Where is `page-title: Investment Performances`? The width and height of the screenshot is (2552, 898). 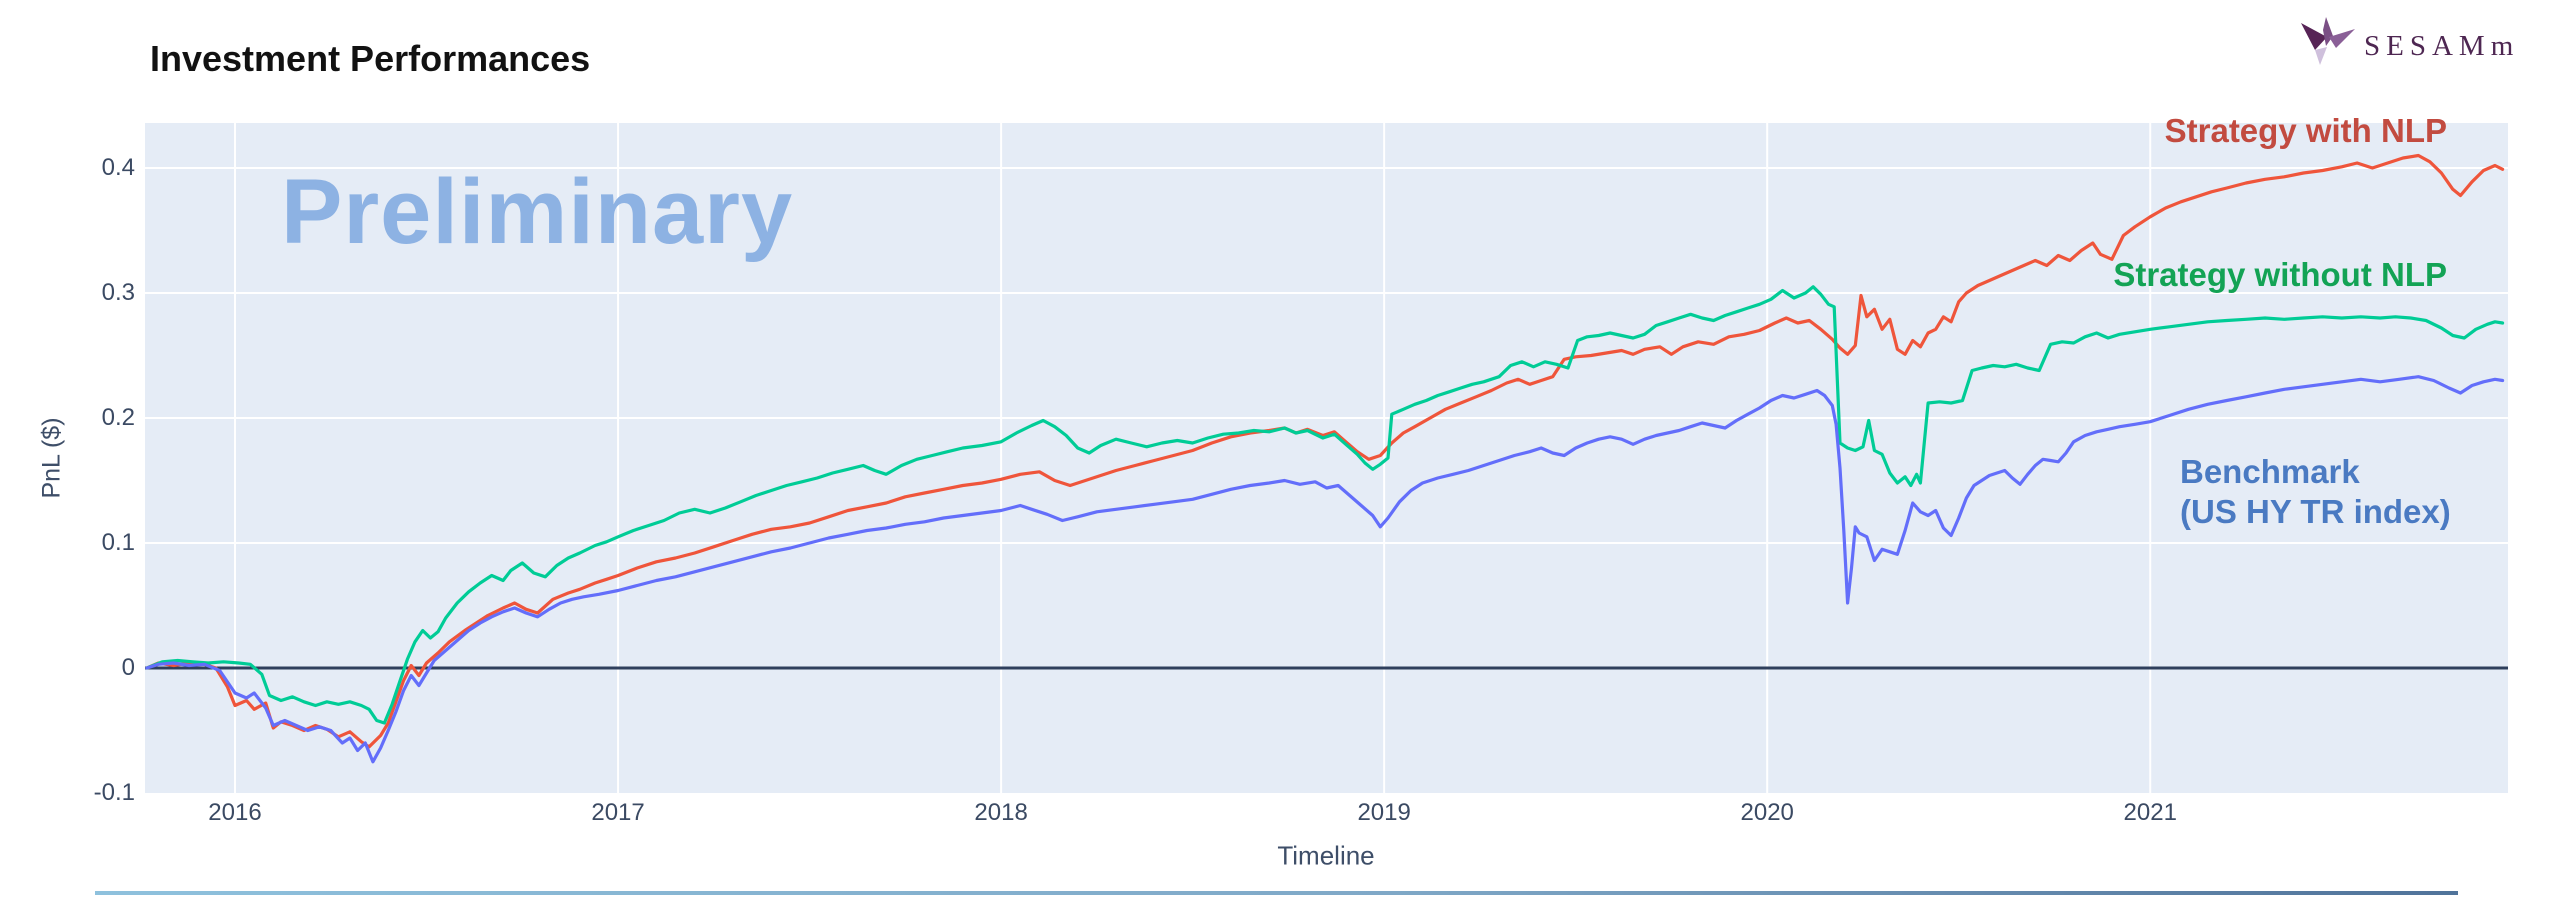 page-title: Investment Performances is located at coordinates (370, 58).